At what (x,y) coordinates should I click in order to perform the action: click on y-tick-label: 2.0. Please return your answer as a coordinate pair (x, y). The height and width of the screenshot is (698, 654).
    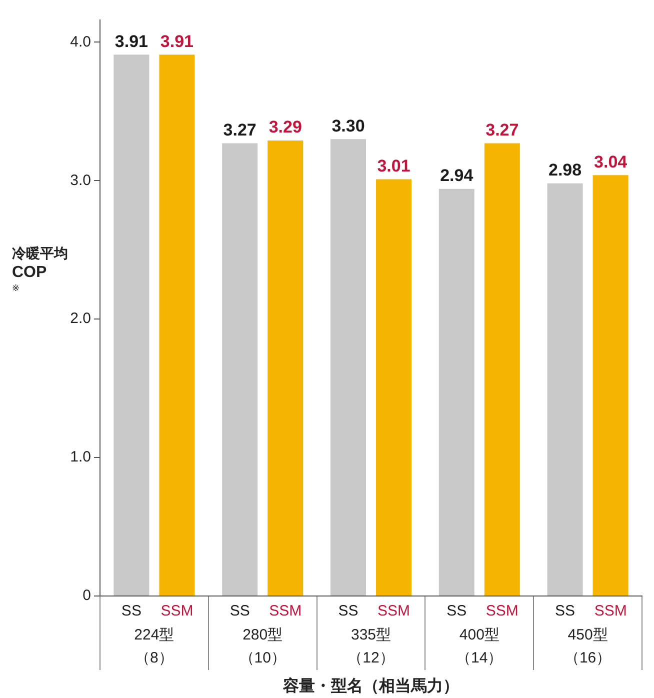
    Looking at the image, I should click on (80, 319).